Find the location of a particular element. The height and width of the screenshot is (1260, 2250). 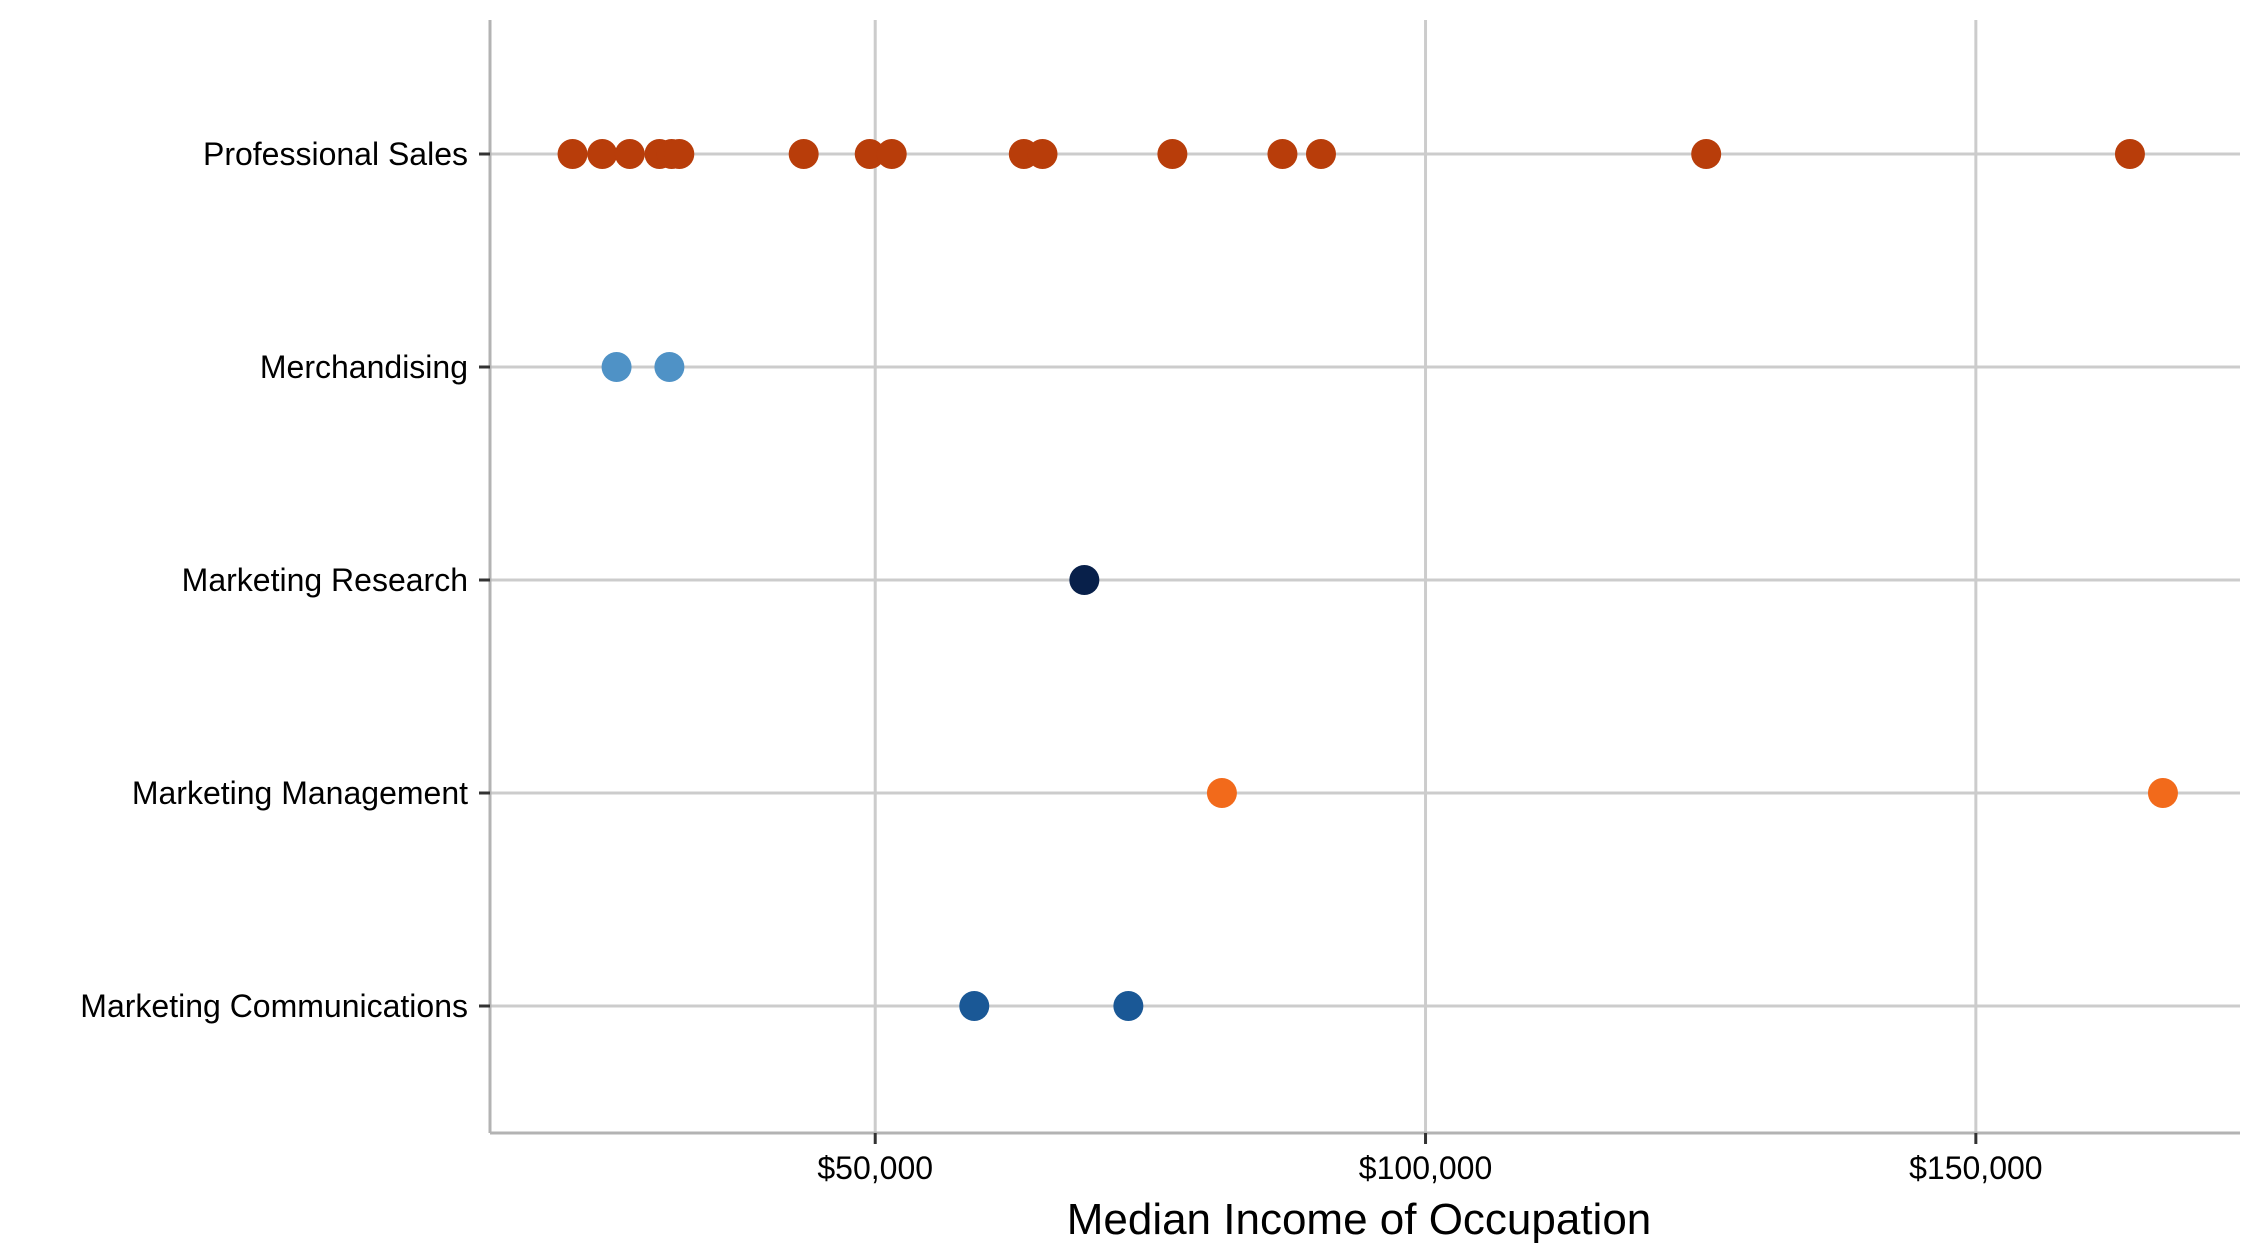

x-axis-ticks: $50,000 $100,000 $150,000 is located at coordinates (1430, 1159).